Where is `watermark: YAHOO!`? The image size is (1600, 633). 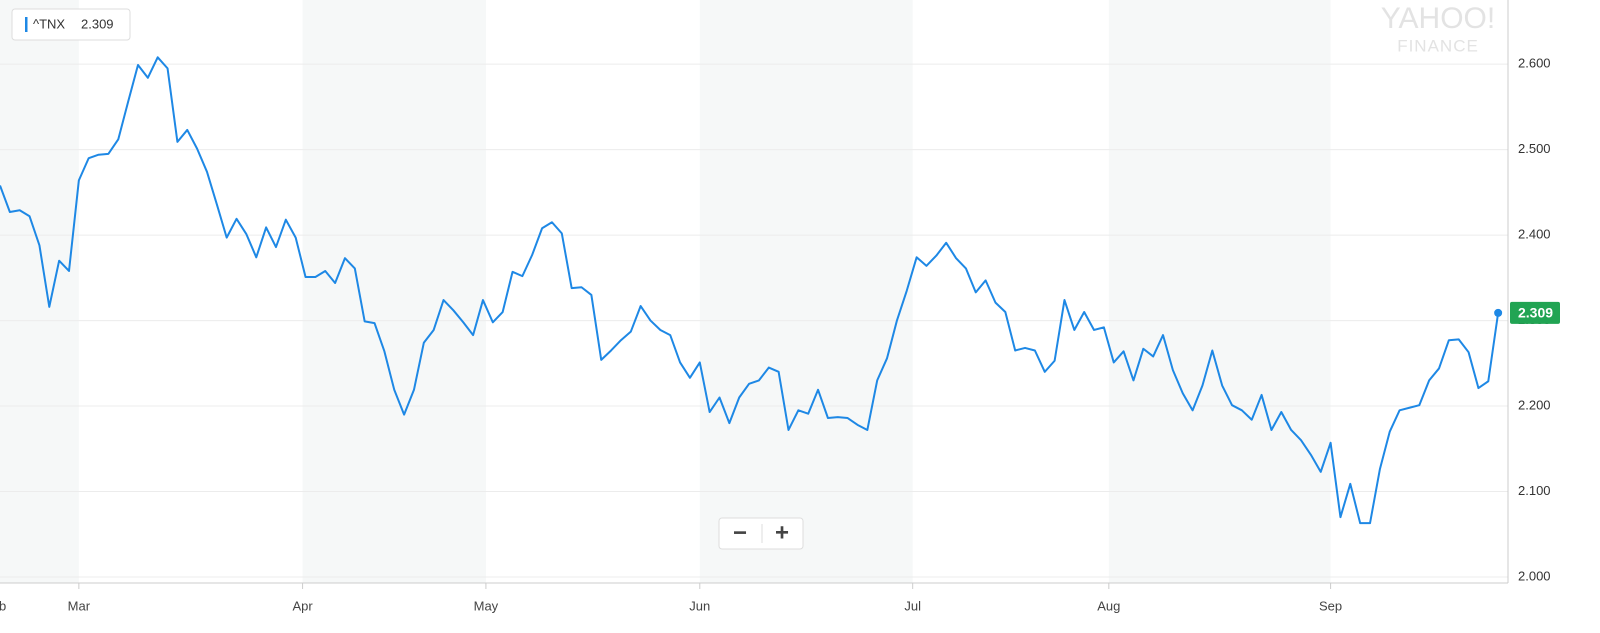 watermark: YAHOO! is located at coordinates (1438, 18).